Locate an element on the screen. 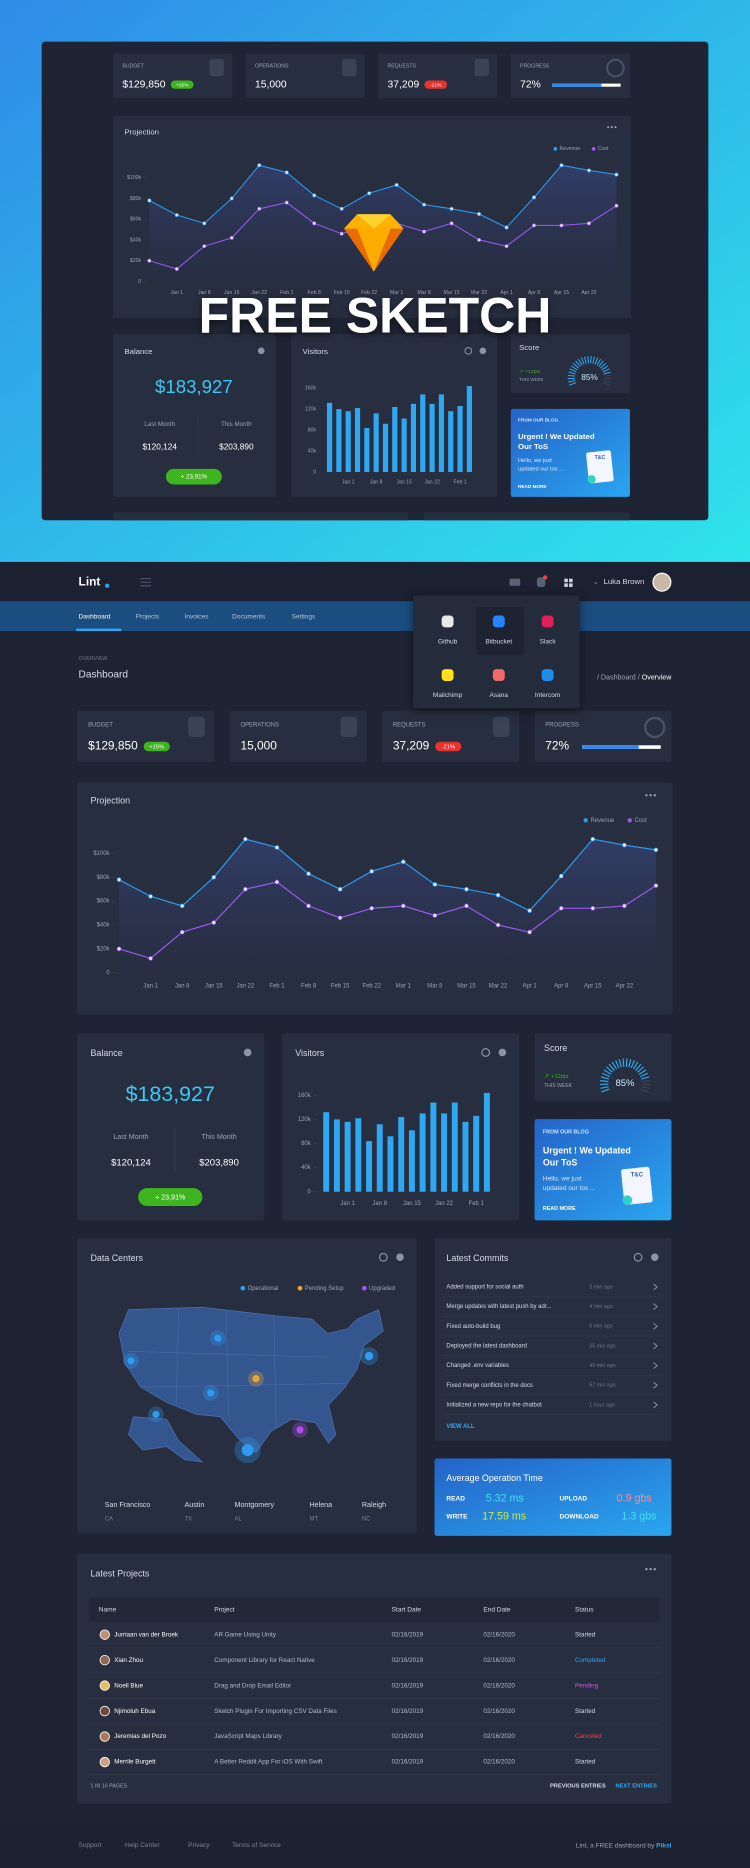 The image size is (750, 1868). nav-tab: Projects is located at coordinates (148, 616).